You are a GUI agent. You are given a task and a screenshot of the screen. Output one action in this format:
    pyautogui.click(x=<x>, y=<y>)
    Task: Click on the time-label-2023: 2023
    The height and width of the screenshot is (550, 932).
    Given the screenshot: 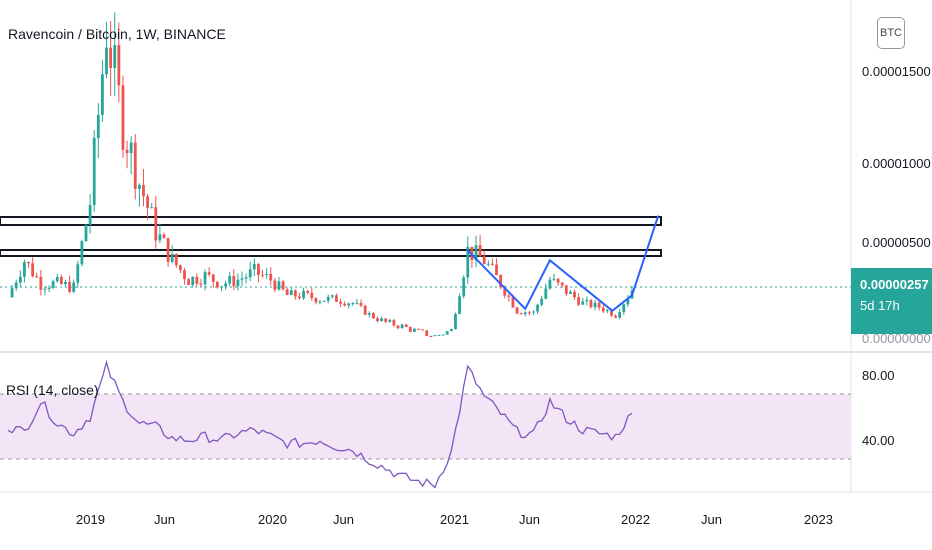 What is the action you would take?
    pyautogui.click(x=818, y=519)
    